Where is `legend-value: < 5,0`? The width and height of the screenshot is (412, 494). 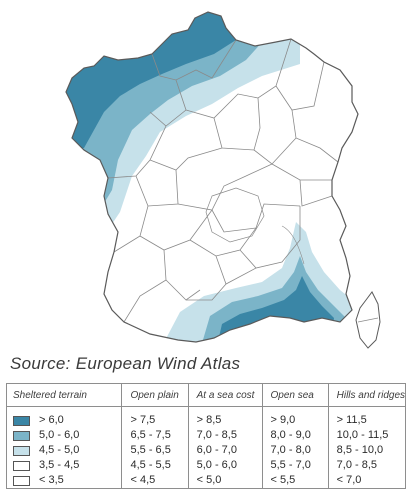
legend-value: < 5,0 is located at coordinates (209, 480).